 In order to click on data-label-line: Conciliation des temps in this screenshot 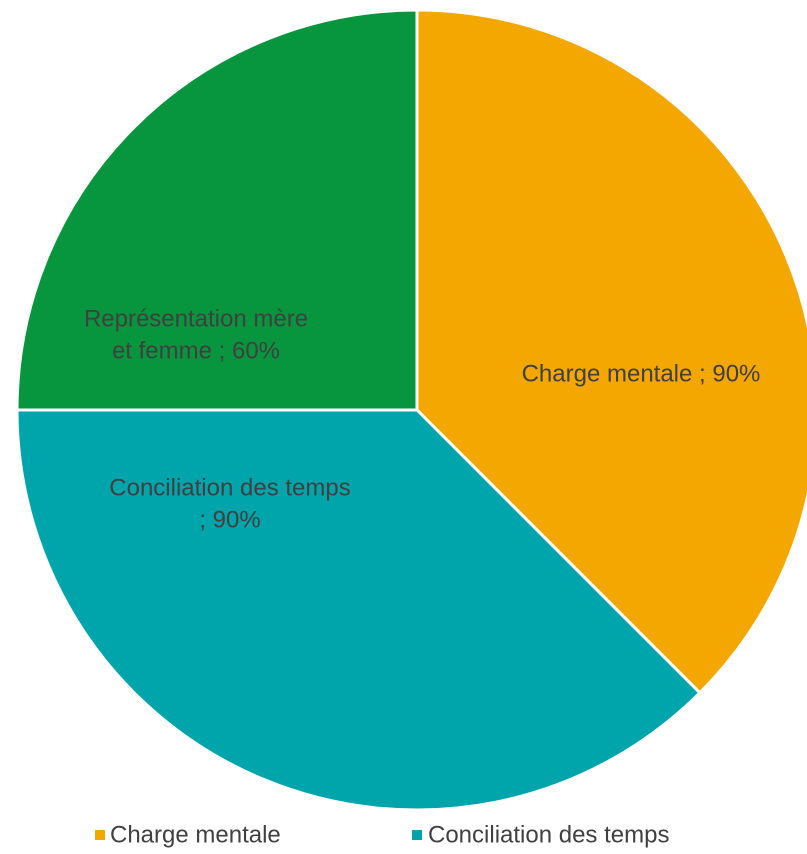, I will do `click(229, 487)`.